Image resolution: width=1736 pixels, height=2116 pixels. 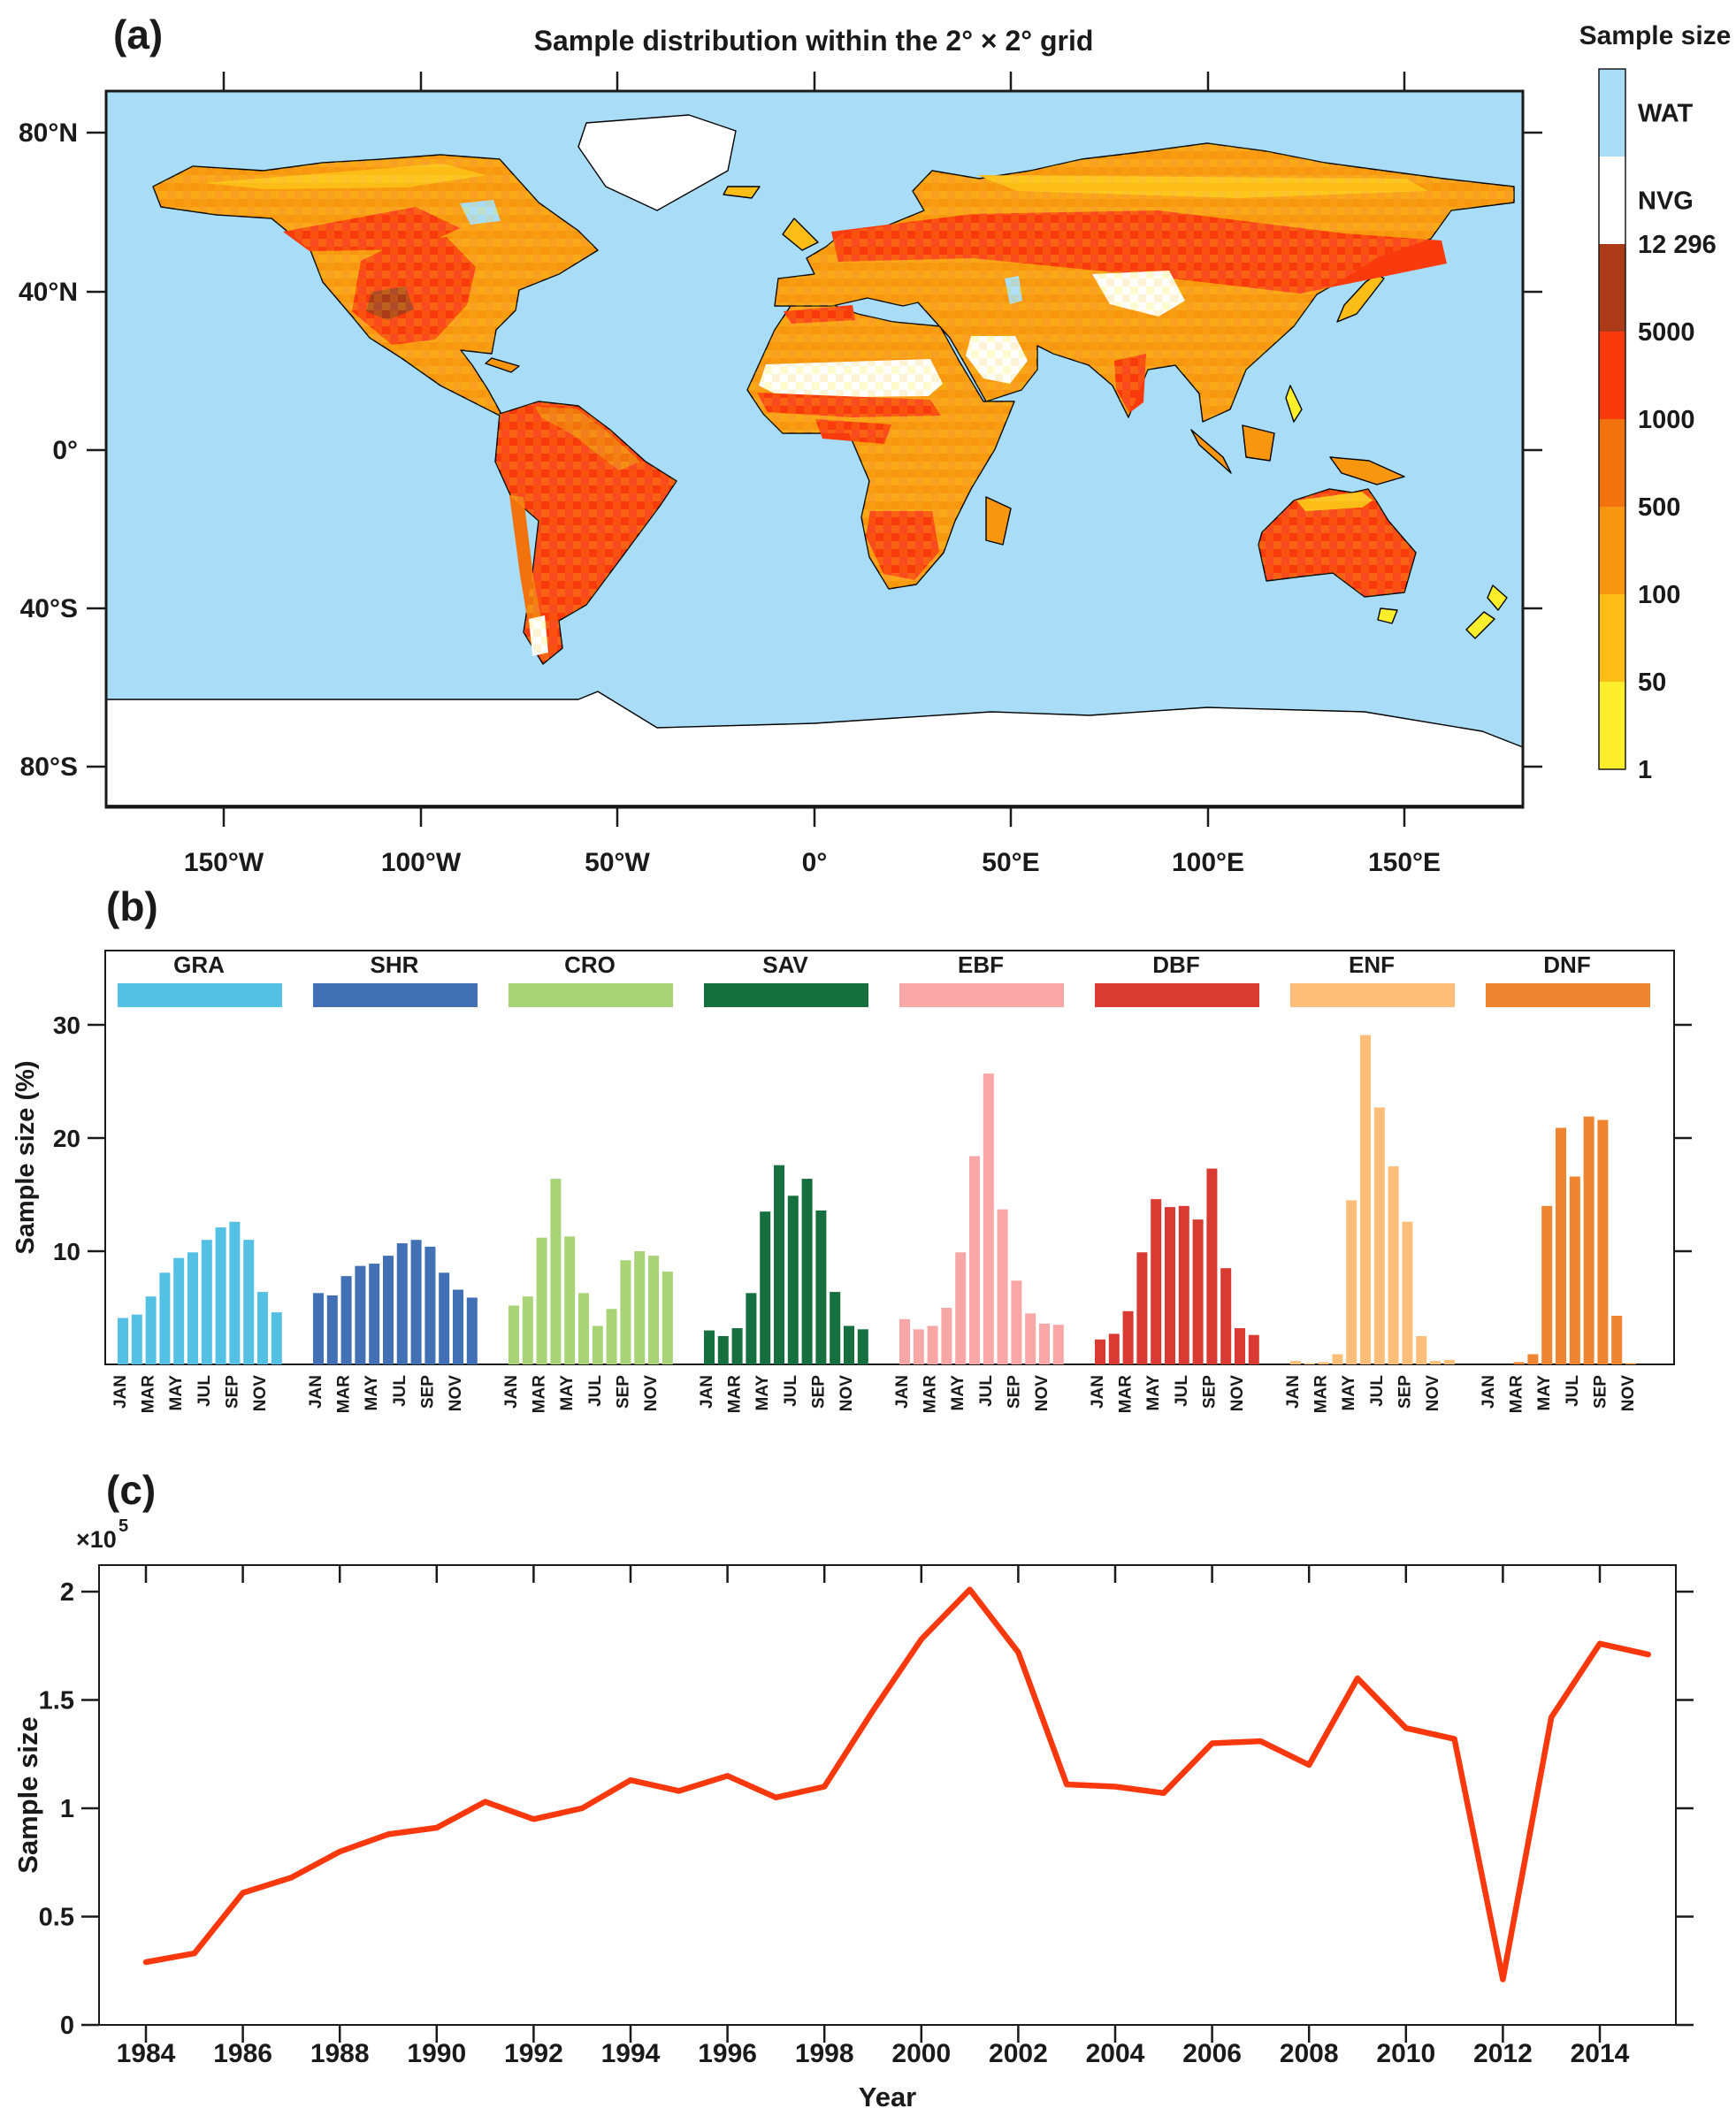 I want to click on colorbar-label: 500, so click(x=1659, y=507).